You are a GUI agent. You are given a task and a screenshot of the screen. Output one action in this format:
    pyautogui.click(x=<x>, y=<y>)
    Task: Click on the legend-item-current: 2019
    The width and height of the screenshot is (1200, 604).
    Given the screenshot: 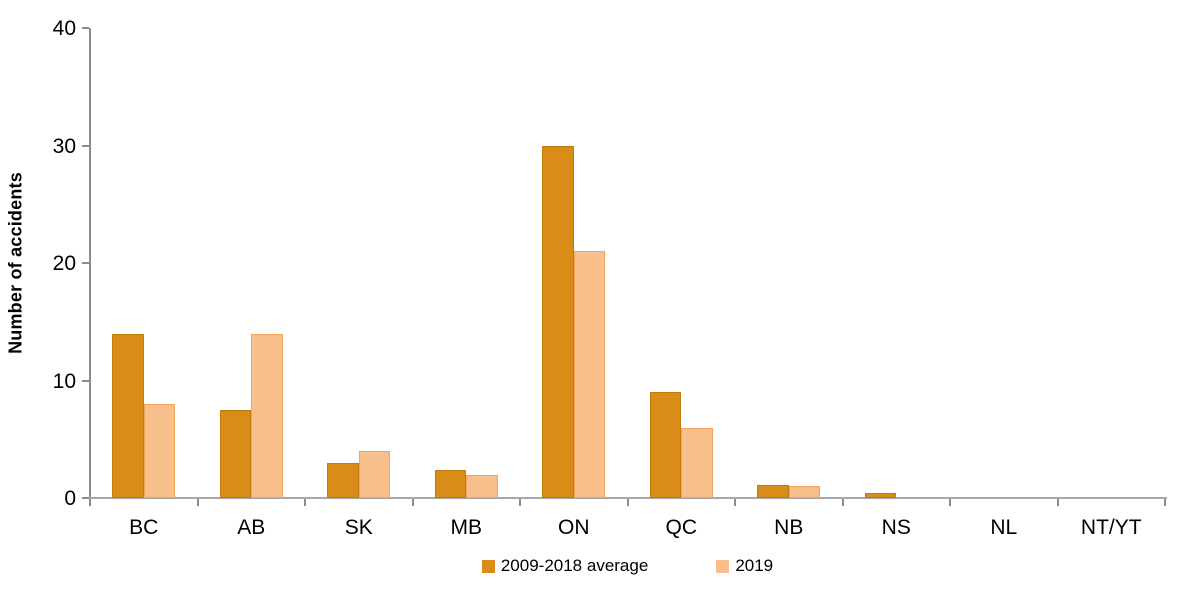 What is the action you would take?
    pyautogui.click(x=744, y=566)
    